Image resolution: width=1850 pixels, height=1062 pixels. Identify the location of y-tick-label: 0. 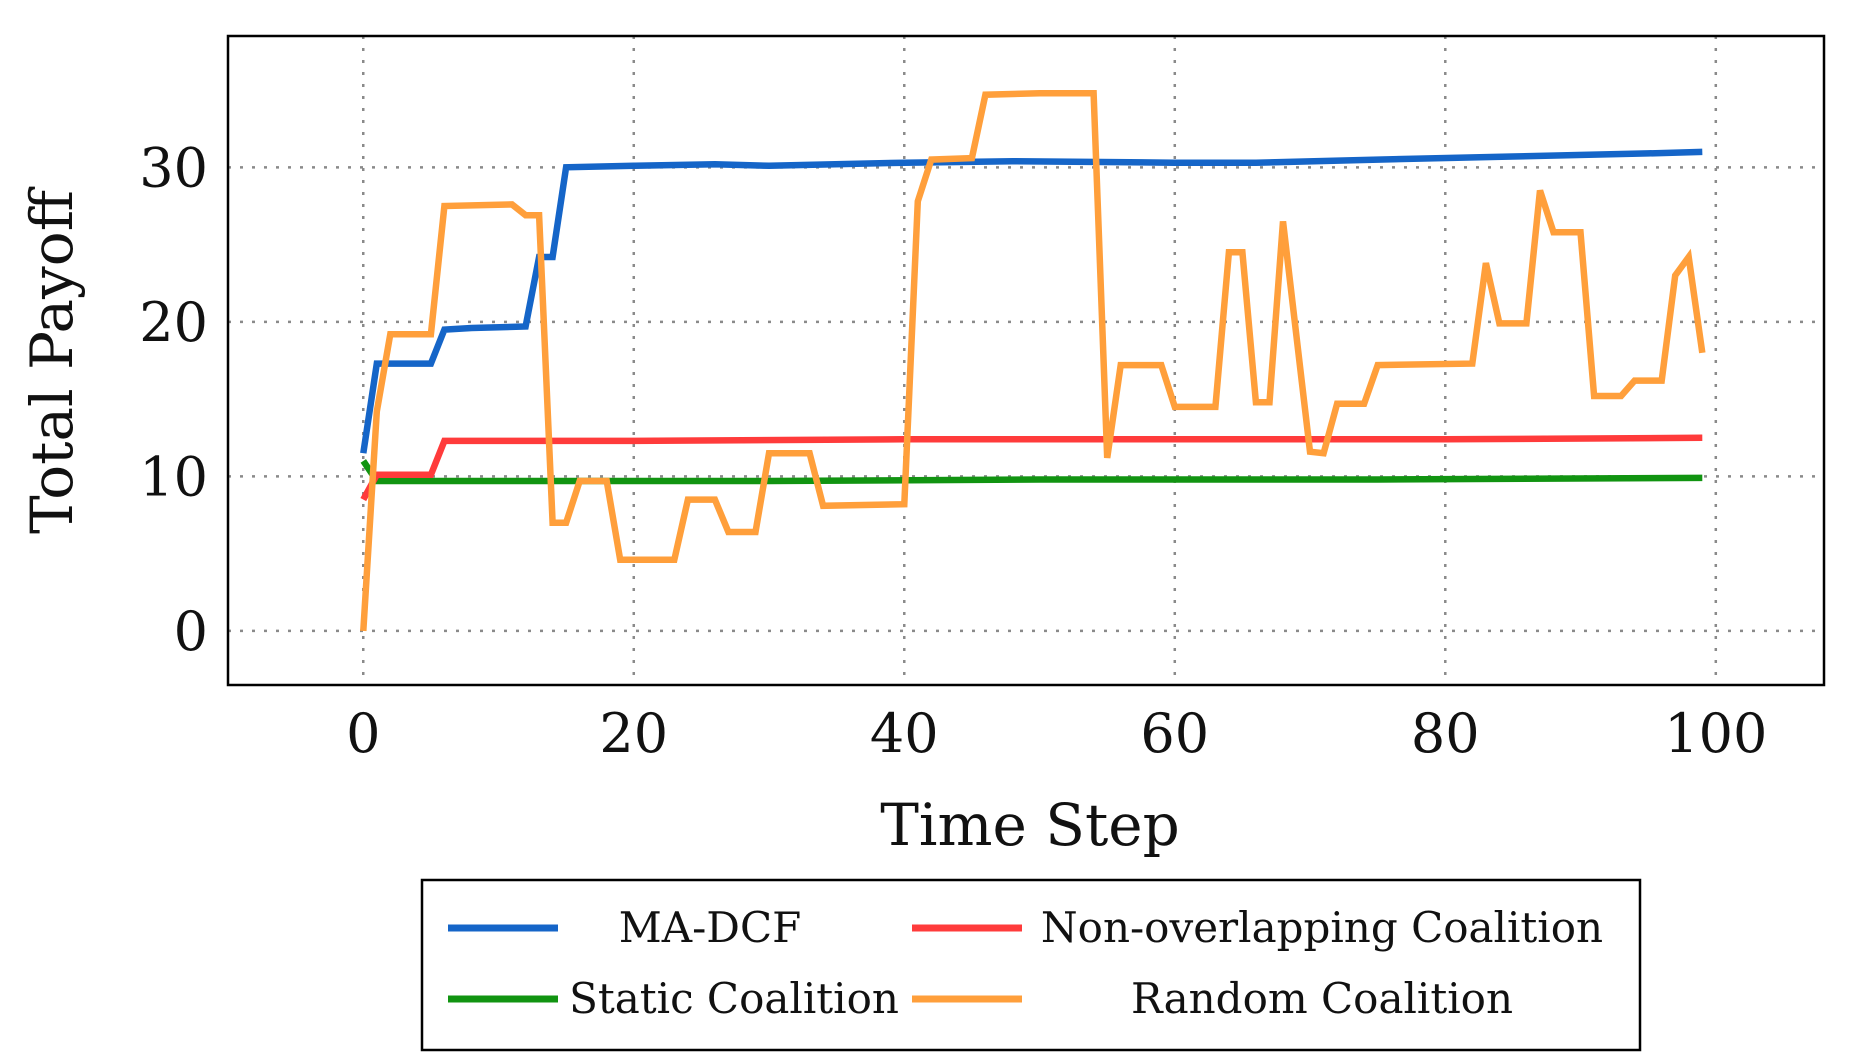
(191, 631).